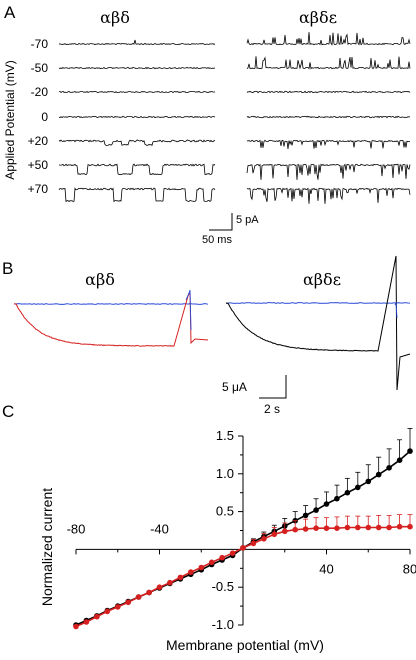 The width and height of the screenshot is (416, 660). I want to click on potential-label: +50, so click(38, 165).